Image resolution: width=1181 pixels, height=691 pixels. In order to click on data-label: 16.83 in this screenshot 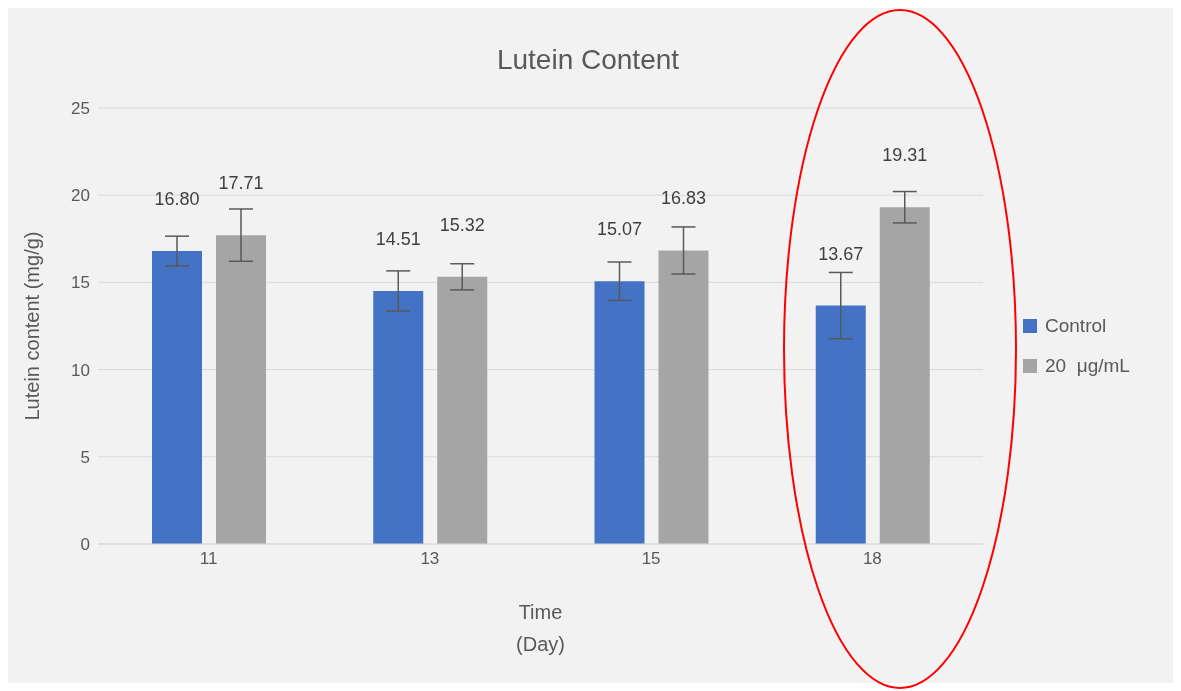, I will do `click(683, 198)`.